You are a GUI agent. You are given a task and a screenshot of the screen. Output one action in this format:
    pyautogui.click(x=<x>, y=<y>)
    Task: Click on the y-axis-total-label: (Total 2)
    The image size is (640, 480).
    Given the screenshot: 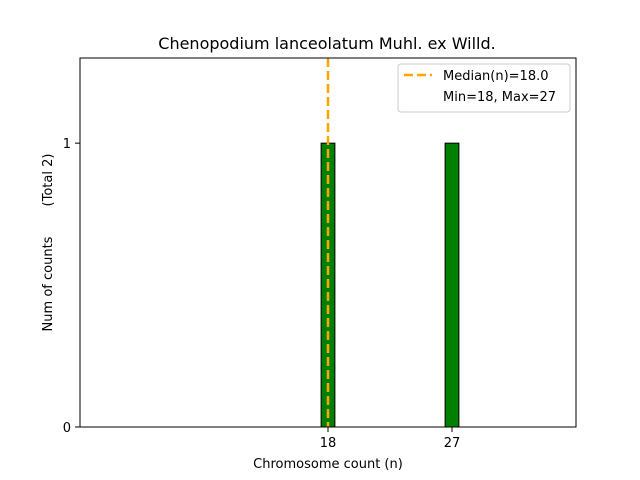 What is the action you would take?
    pyautogui.click(x=48, y=180)
    